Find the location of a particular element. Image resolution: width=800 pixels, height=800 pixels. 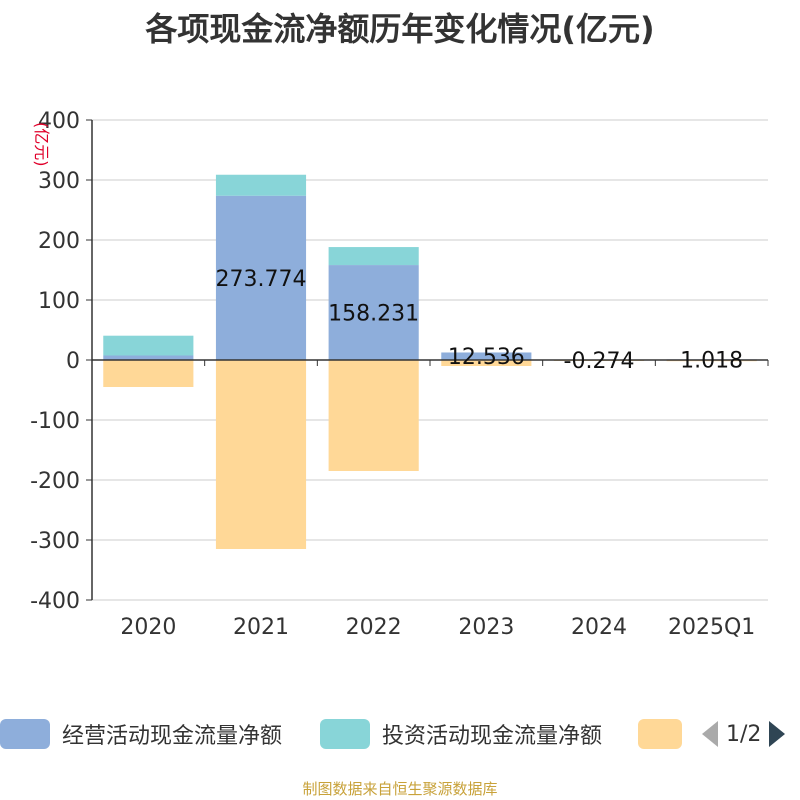

y-tick-label: 300 is located at coordinates (59, 181).